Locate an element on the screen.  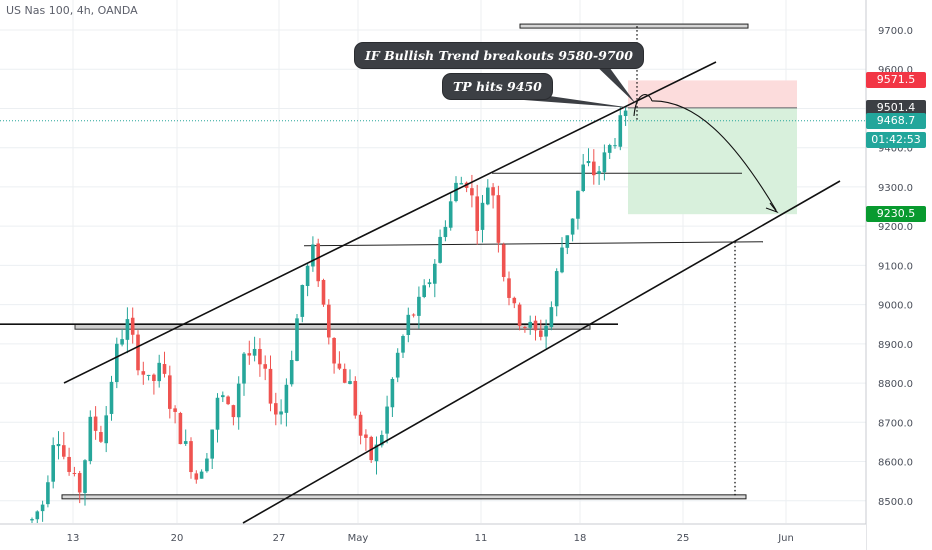
target-arrowhead is located at coordinates (772, 208).